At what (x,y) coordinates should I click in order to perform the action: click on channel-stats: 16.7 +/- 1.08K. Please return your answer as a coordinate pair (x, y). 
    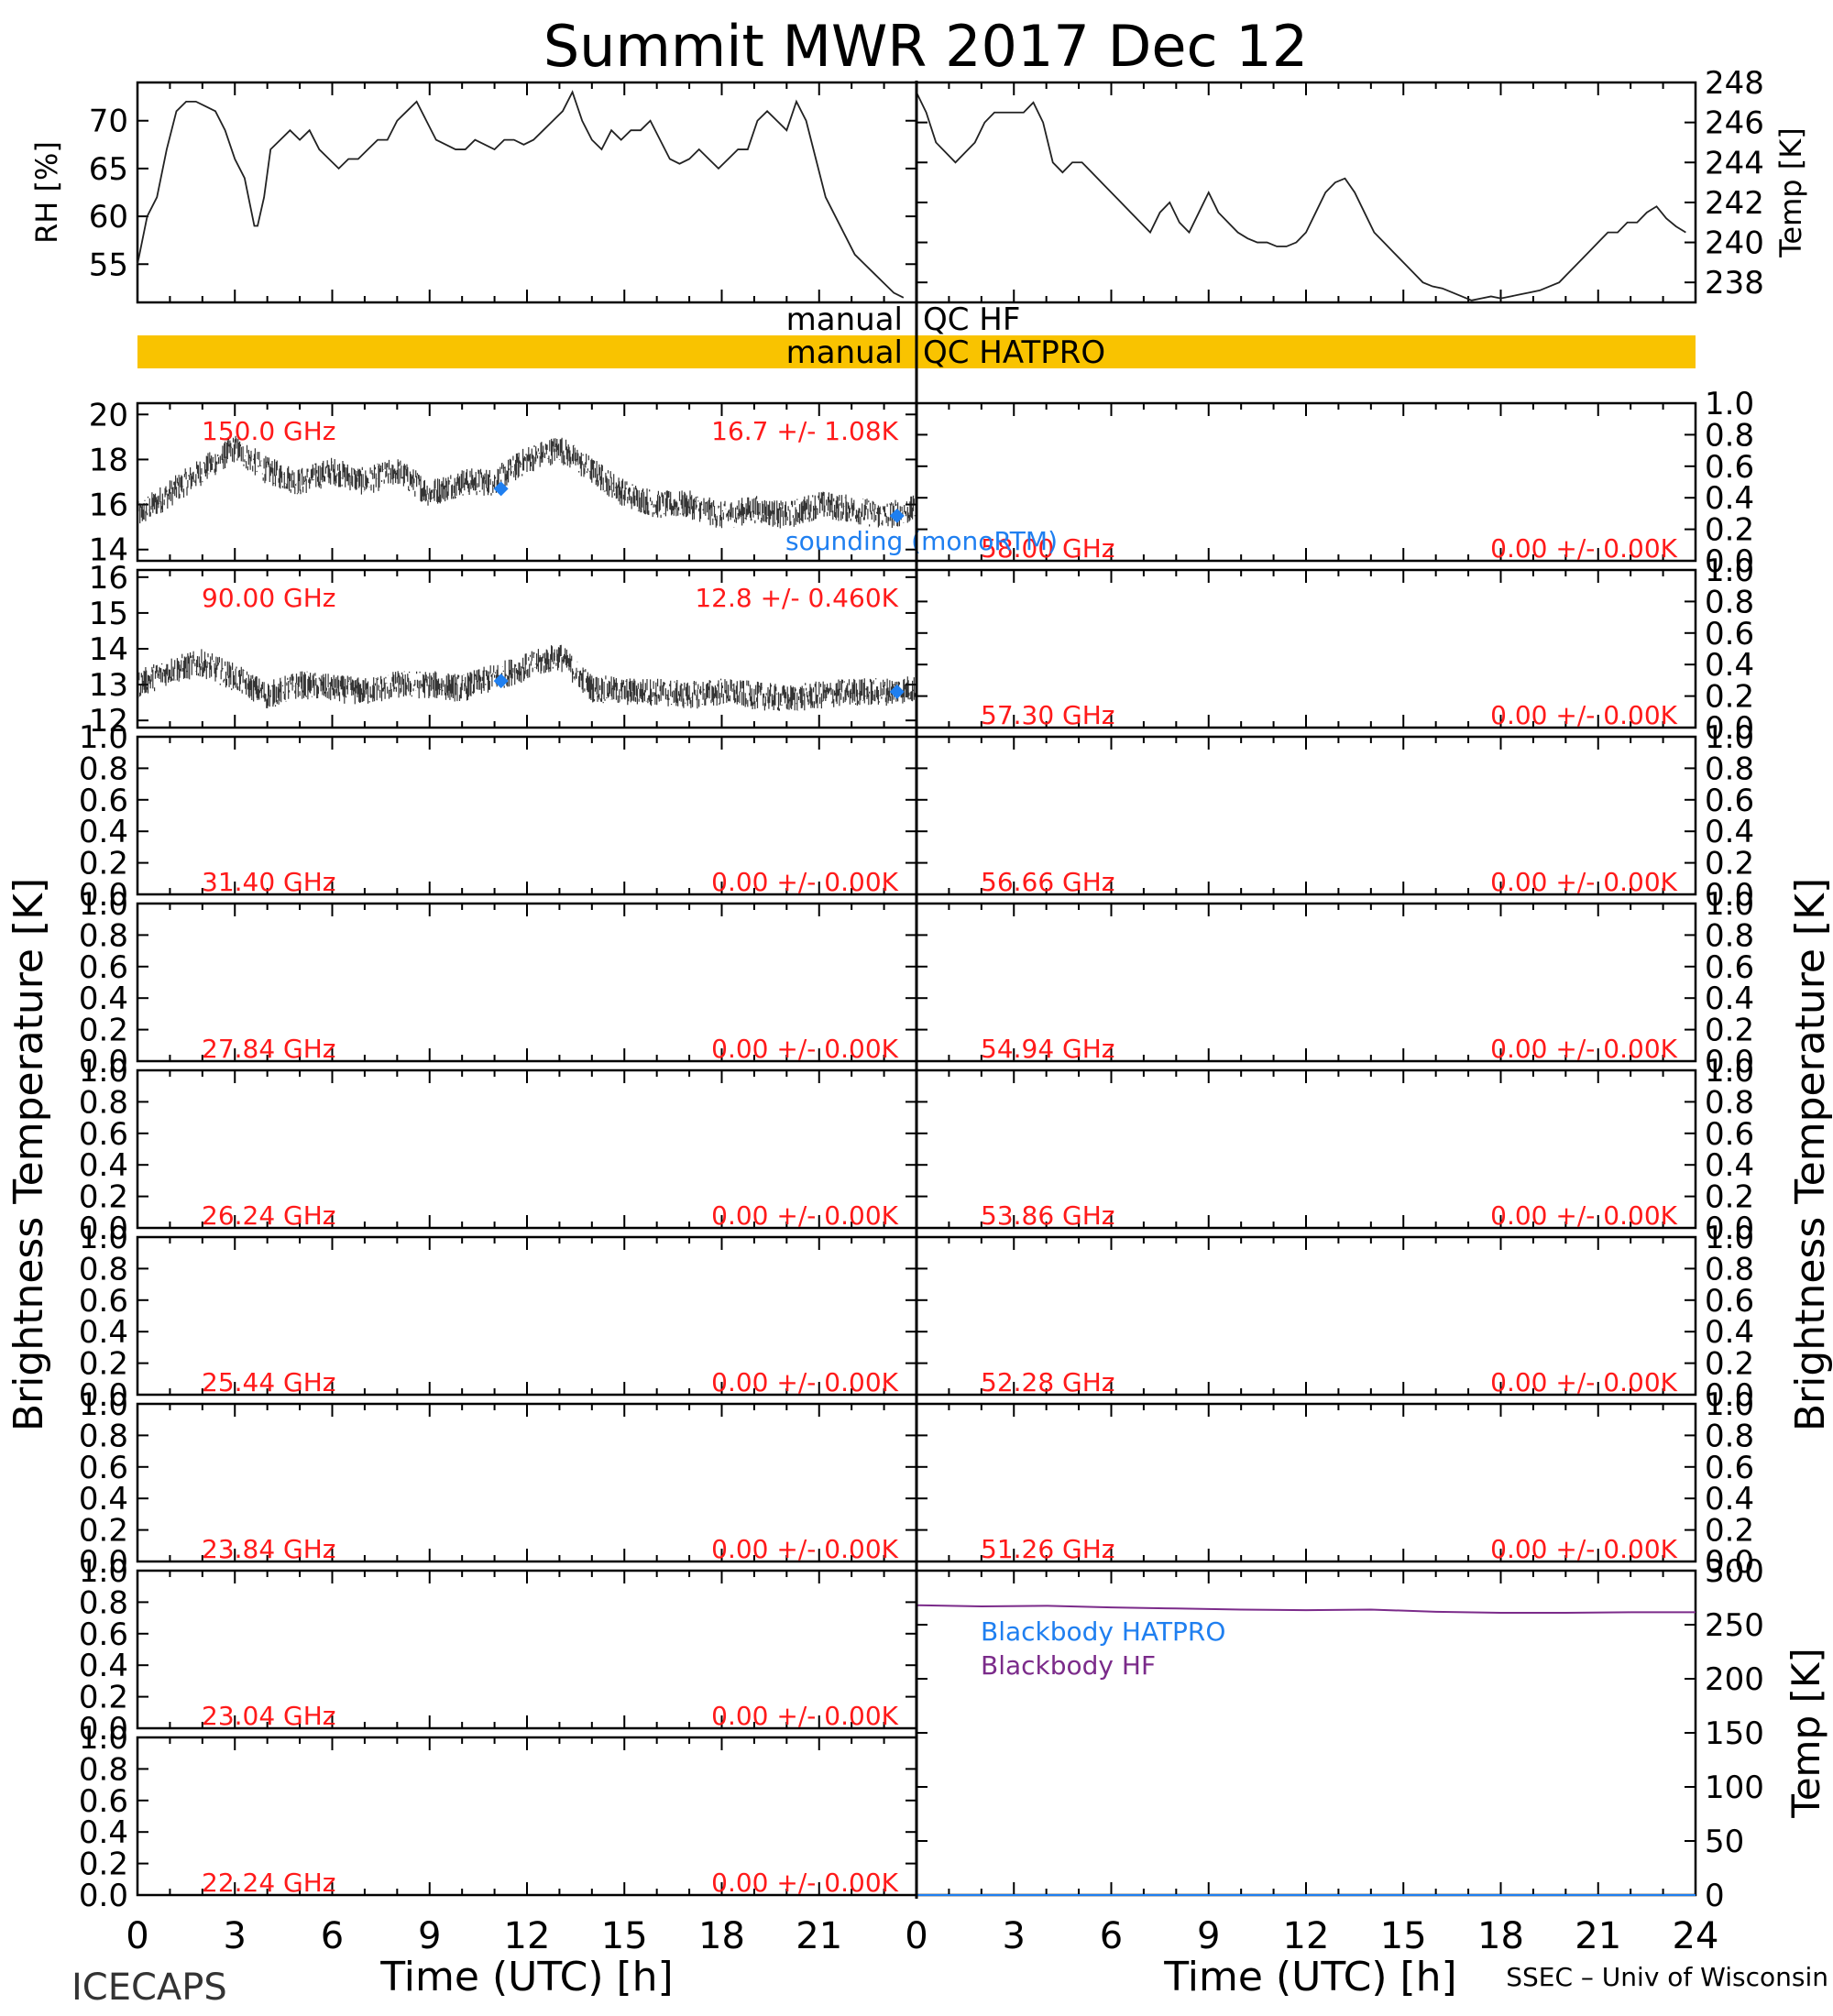
    Looking at the image, I should click on (804, 431).